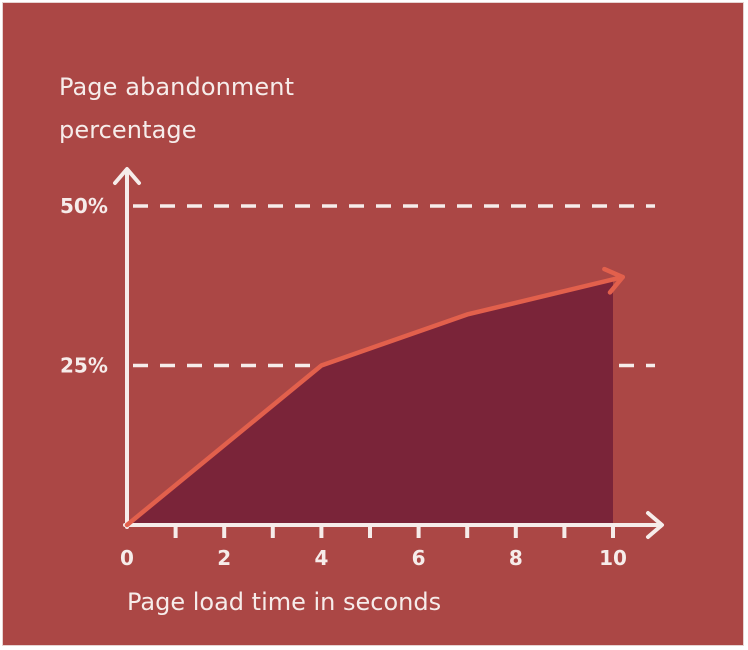 The width and height of the screenshot is (748, 650). What do you see at coordinates (224, 558) in the screenshot?
I see `x-tick-label-2: 2` at bounding box center [224, 558].